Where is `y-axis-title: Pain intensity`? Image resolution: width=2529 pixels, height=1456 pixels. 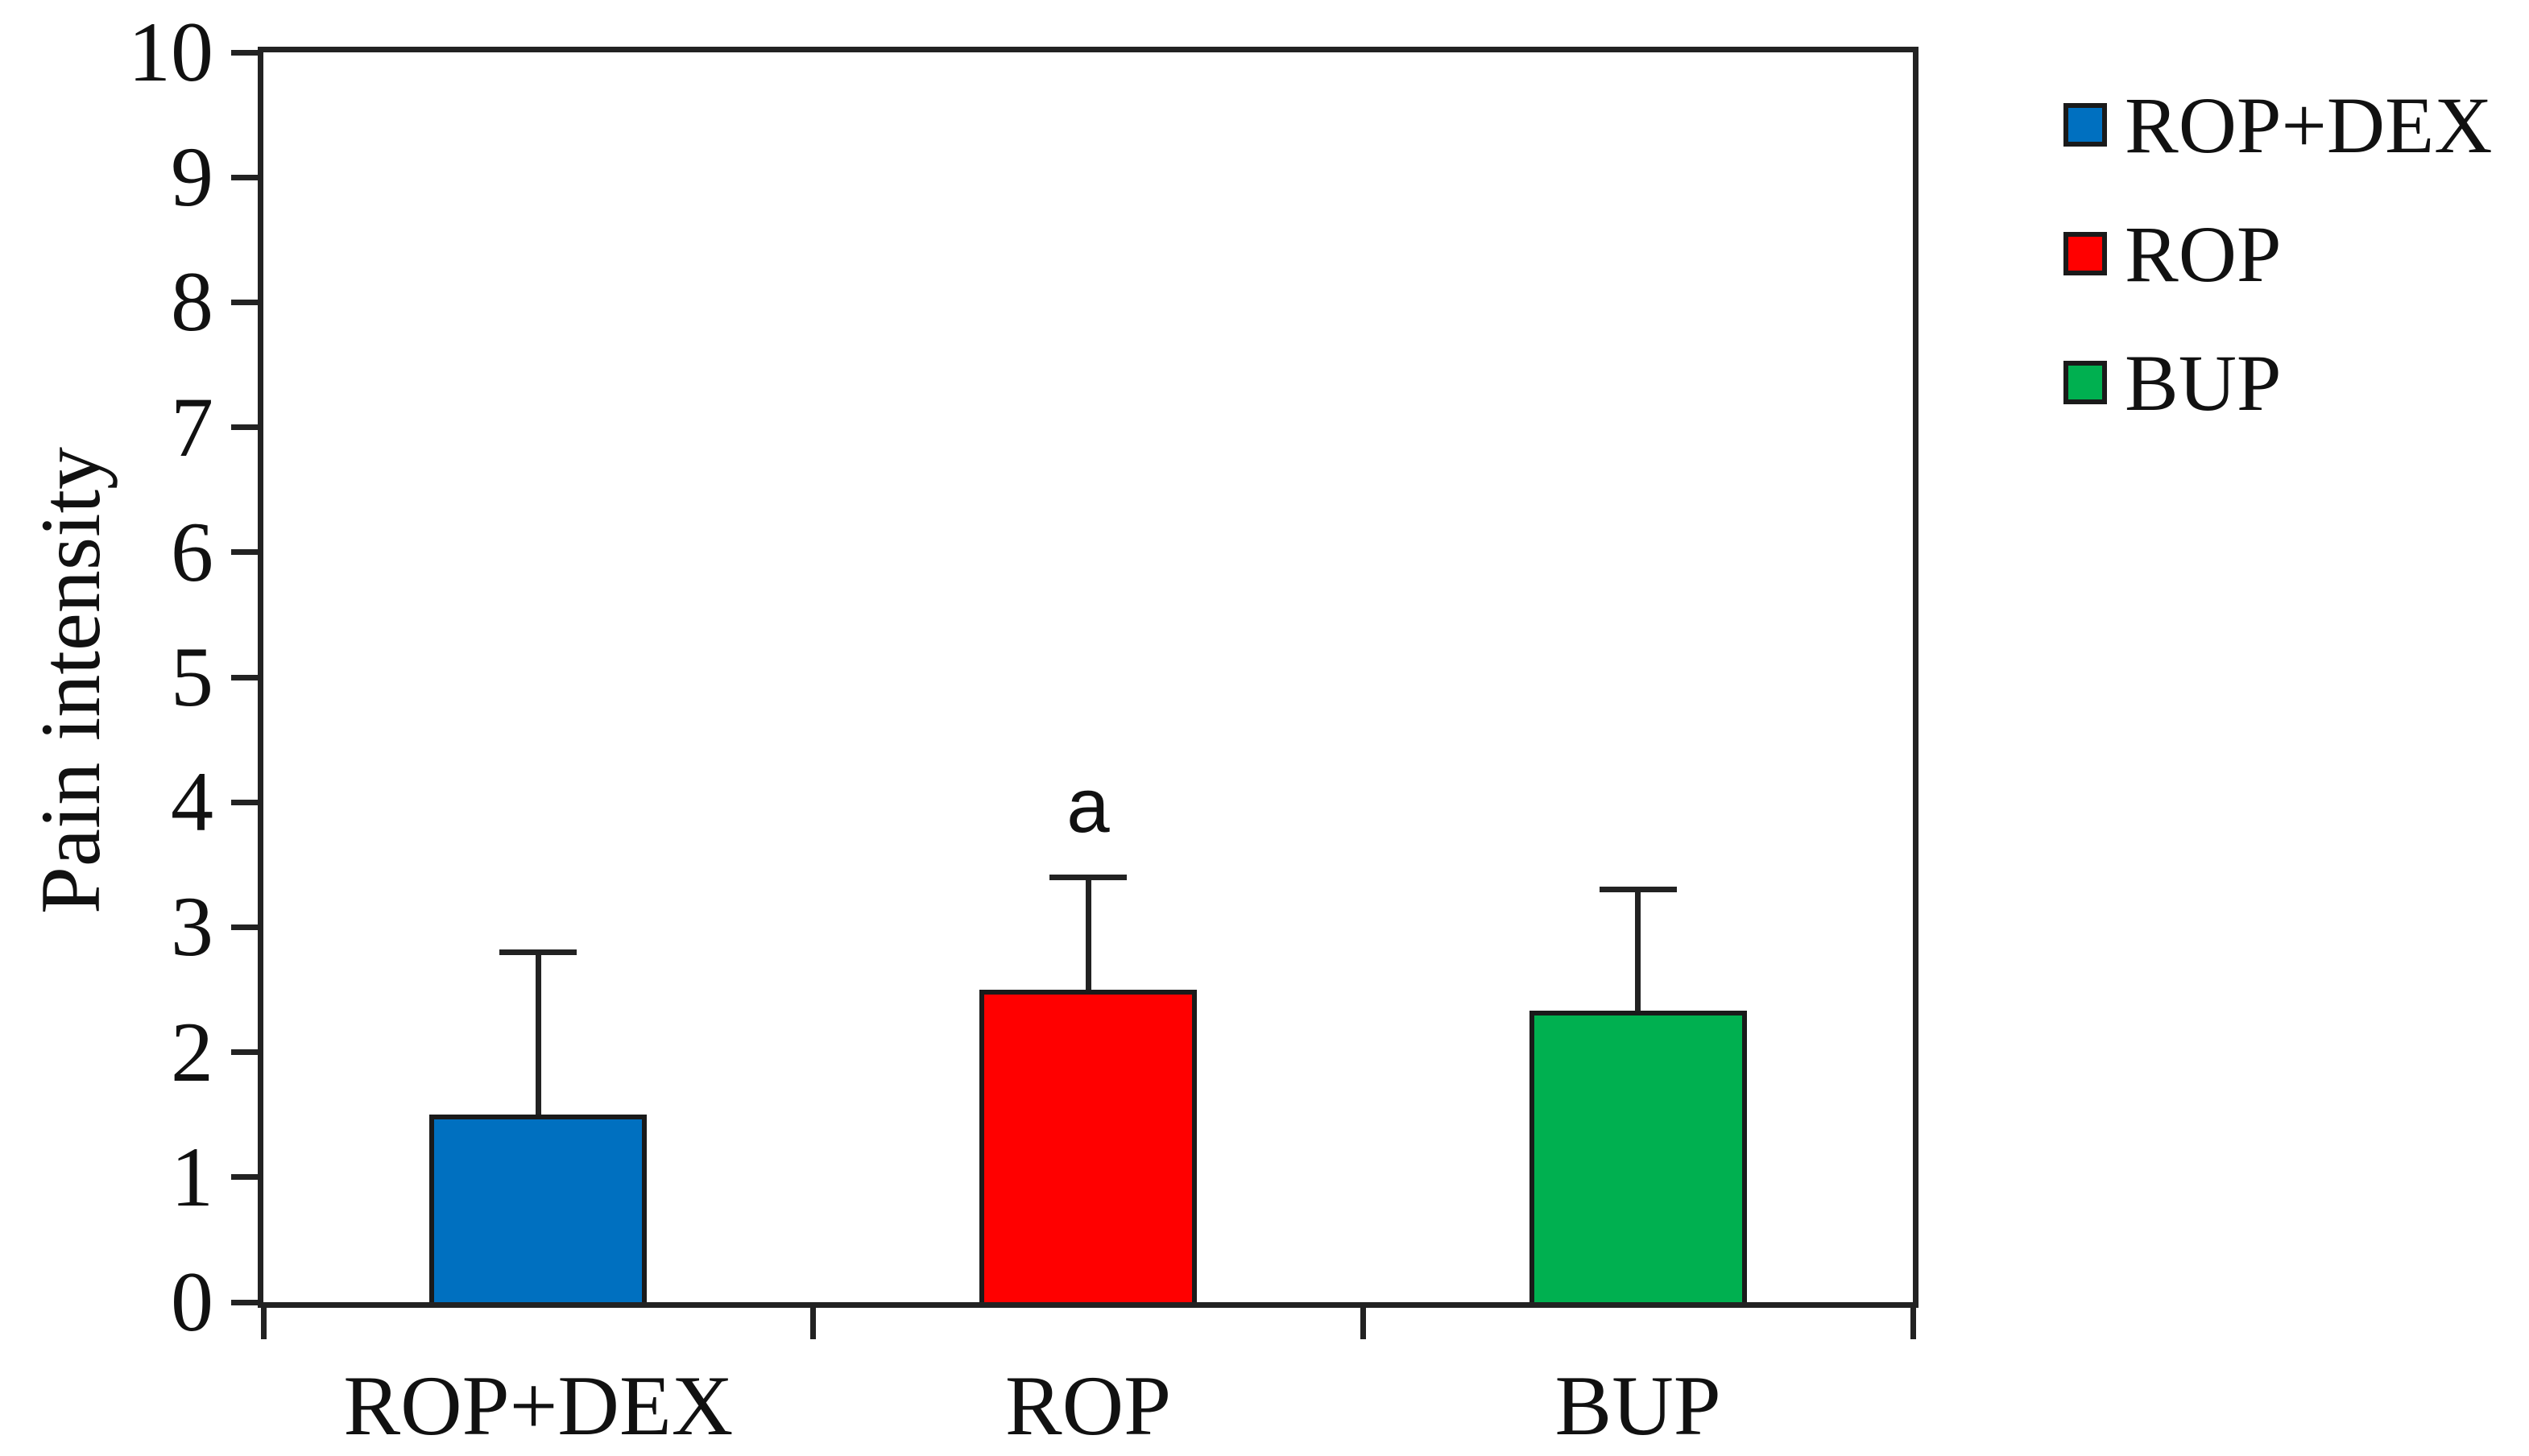
y-axis-title: Pain intensity is located at coordinates (71, 680).